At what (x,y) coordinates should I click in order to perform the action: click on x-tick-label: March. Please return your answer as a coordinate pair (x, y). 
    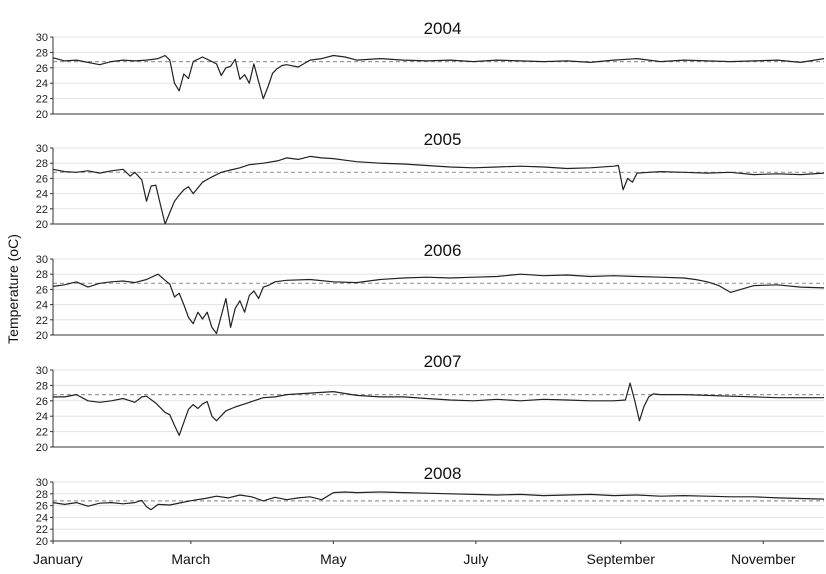
    Looking at the image, I should click on (190, 559).